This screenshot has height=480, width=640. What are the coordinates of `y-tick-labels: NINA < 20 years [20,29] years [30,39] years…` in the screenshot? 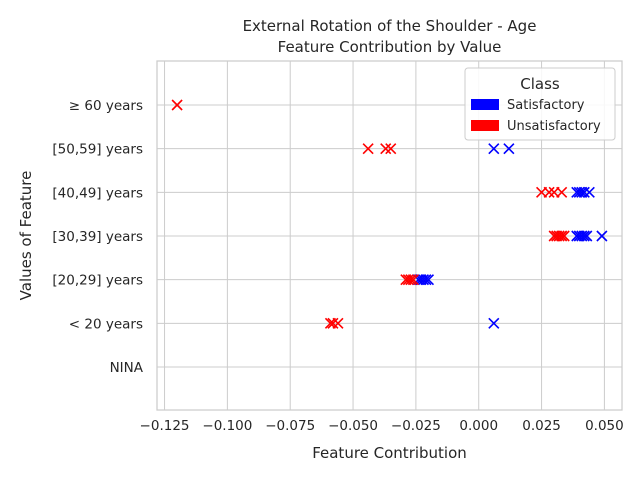 It's located at (97, 237).